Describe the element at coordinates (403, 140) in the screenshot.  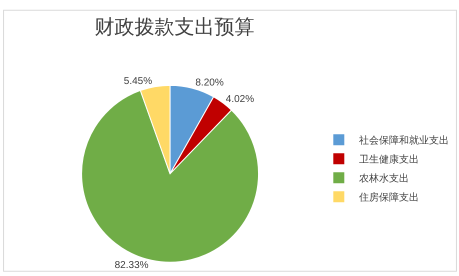
I see `legend-label: 社会保障和就业支出` at that location.